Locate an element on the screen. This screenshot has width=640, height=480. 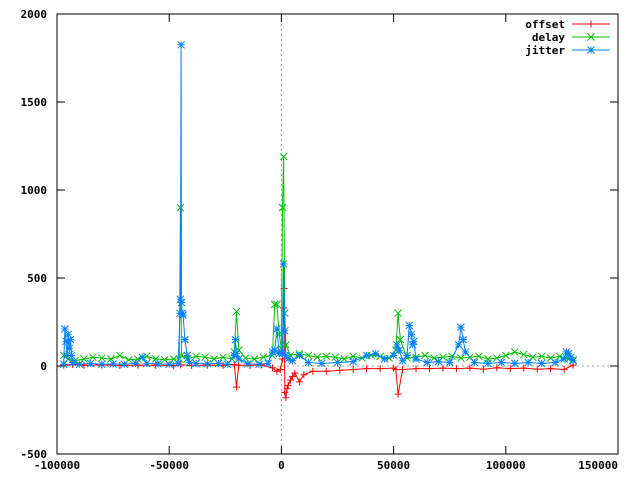
legend-marker is located at coordinates (591, 50).